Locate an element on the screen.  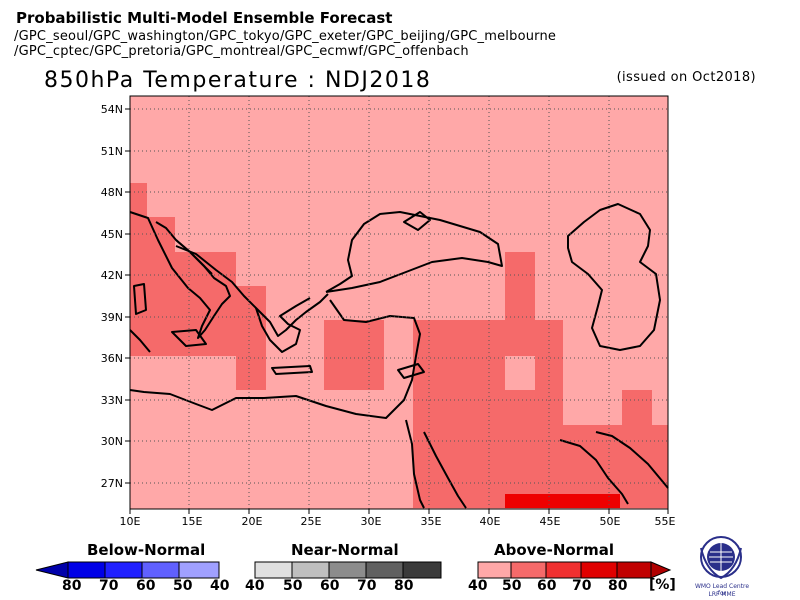
lon-label: 10E is located at coordinates (130, 521).